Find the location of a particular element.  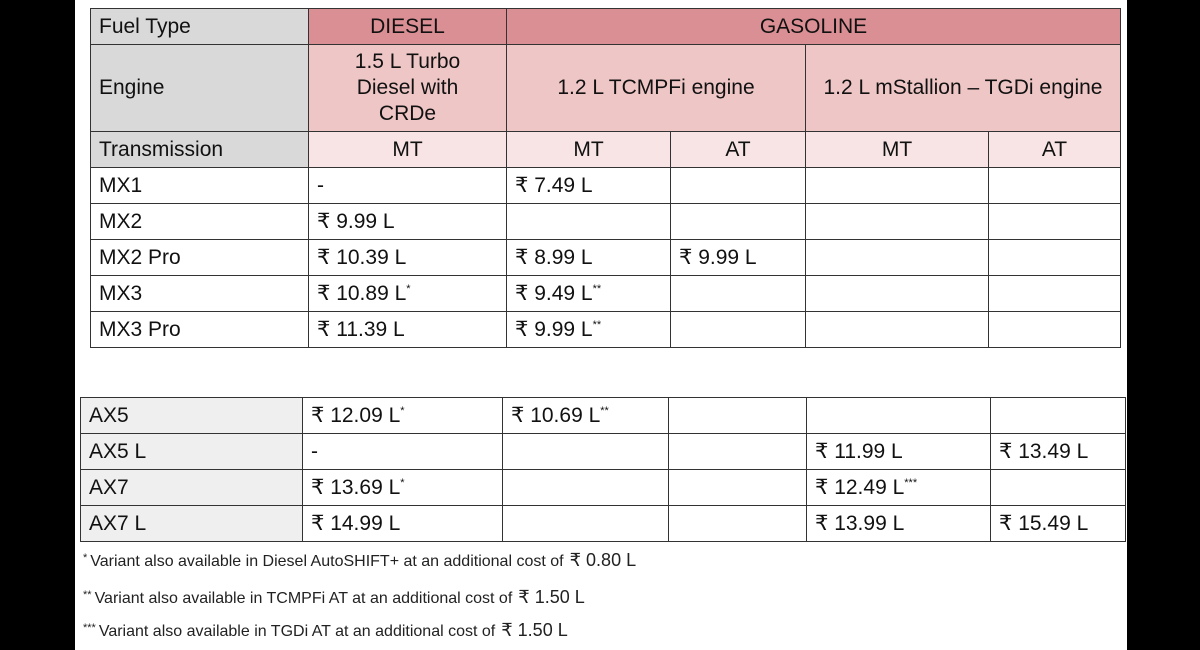

engine: 1.5 L Turbo Diesel with CRDe is located at coordinates (407, 88).